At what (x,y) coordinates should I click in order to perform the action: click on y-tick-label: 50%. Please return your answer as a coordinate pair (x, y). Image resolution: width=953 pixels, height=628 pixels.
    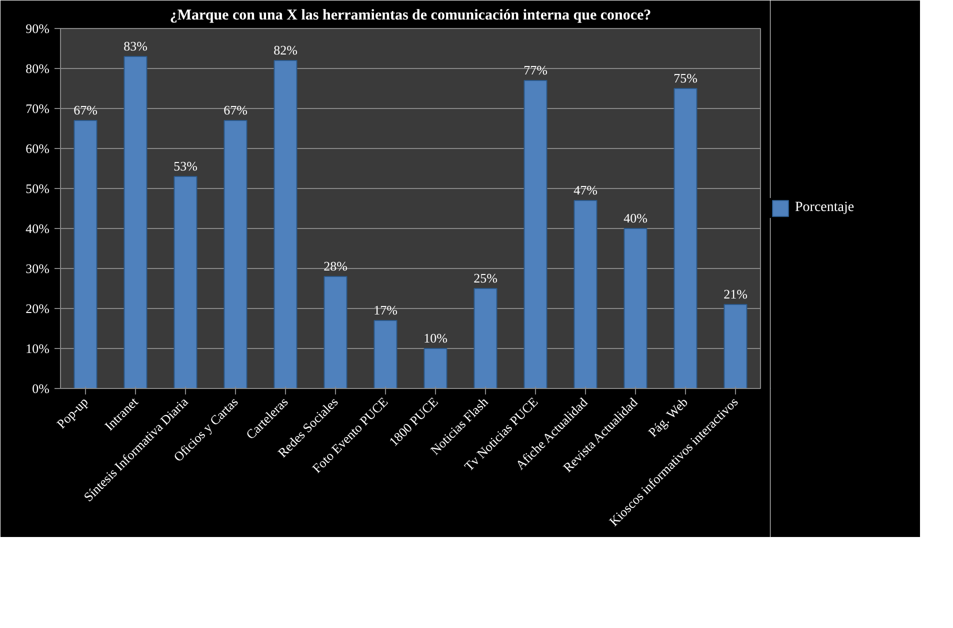
    Looking at the image, I should click on (38, 188).